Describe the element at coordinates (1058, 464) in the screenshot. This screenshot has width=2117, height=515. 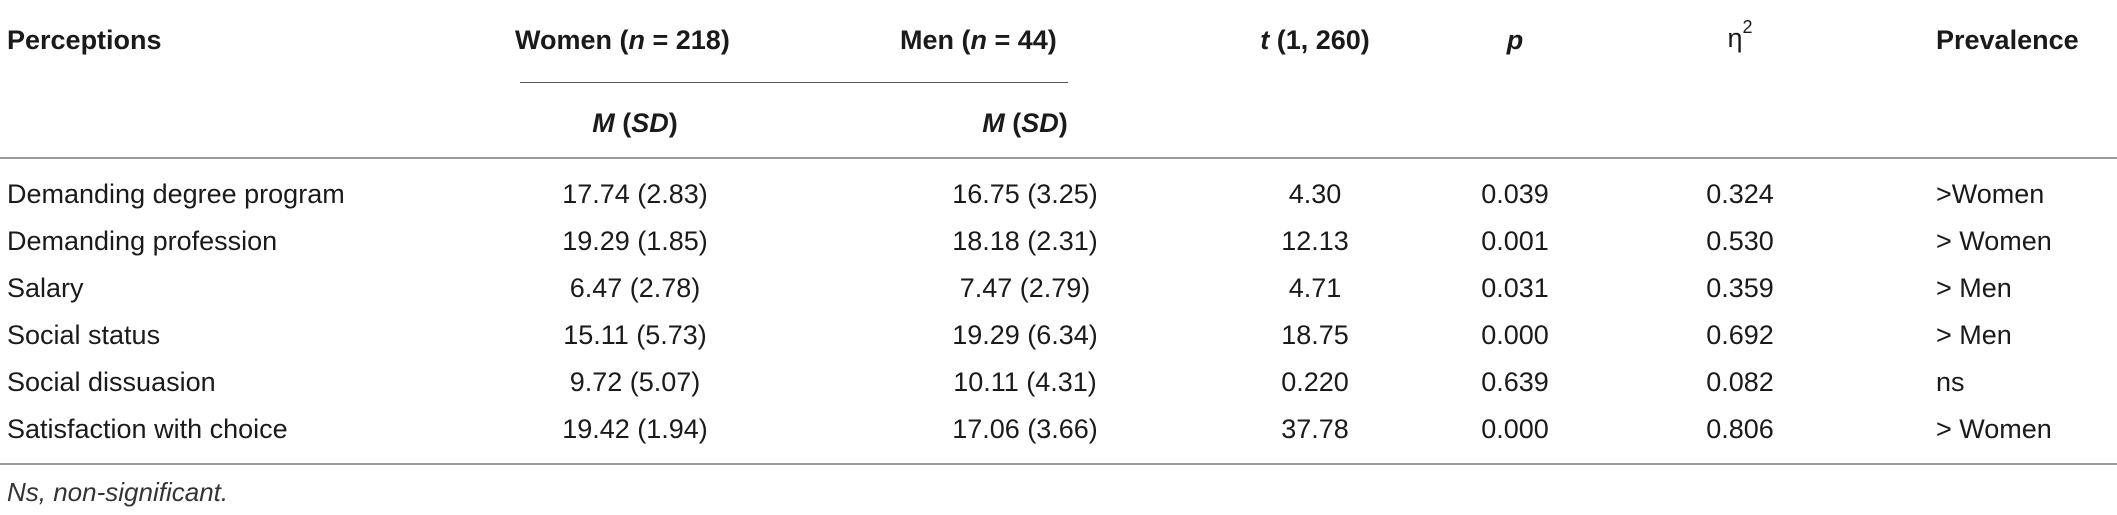
I see `bottom-rule` at that location.